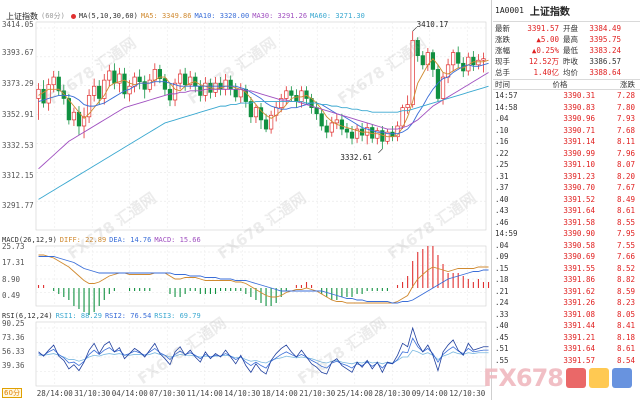 Image resolution: width=640 pixels, height=400 pixels. I want to click on rsi-line-rsi1, so click(263, 350).